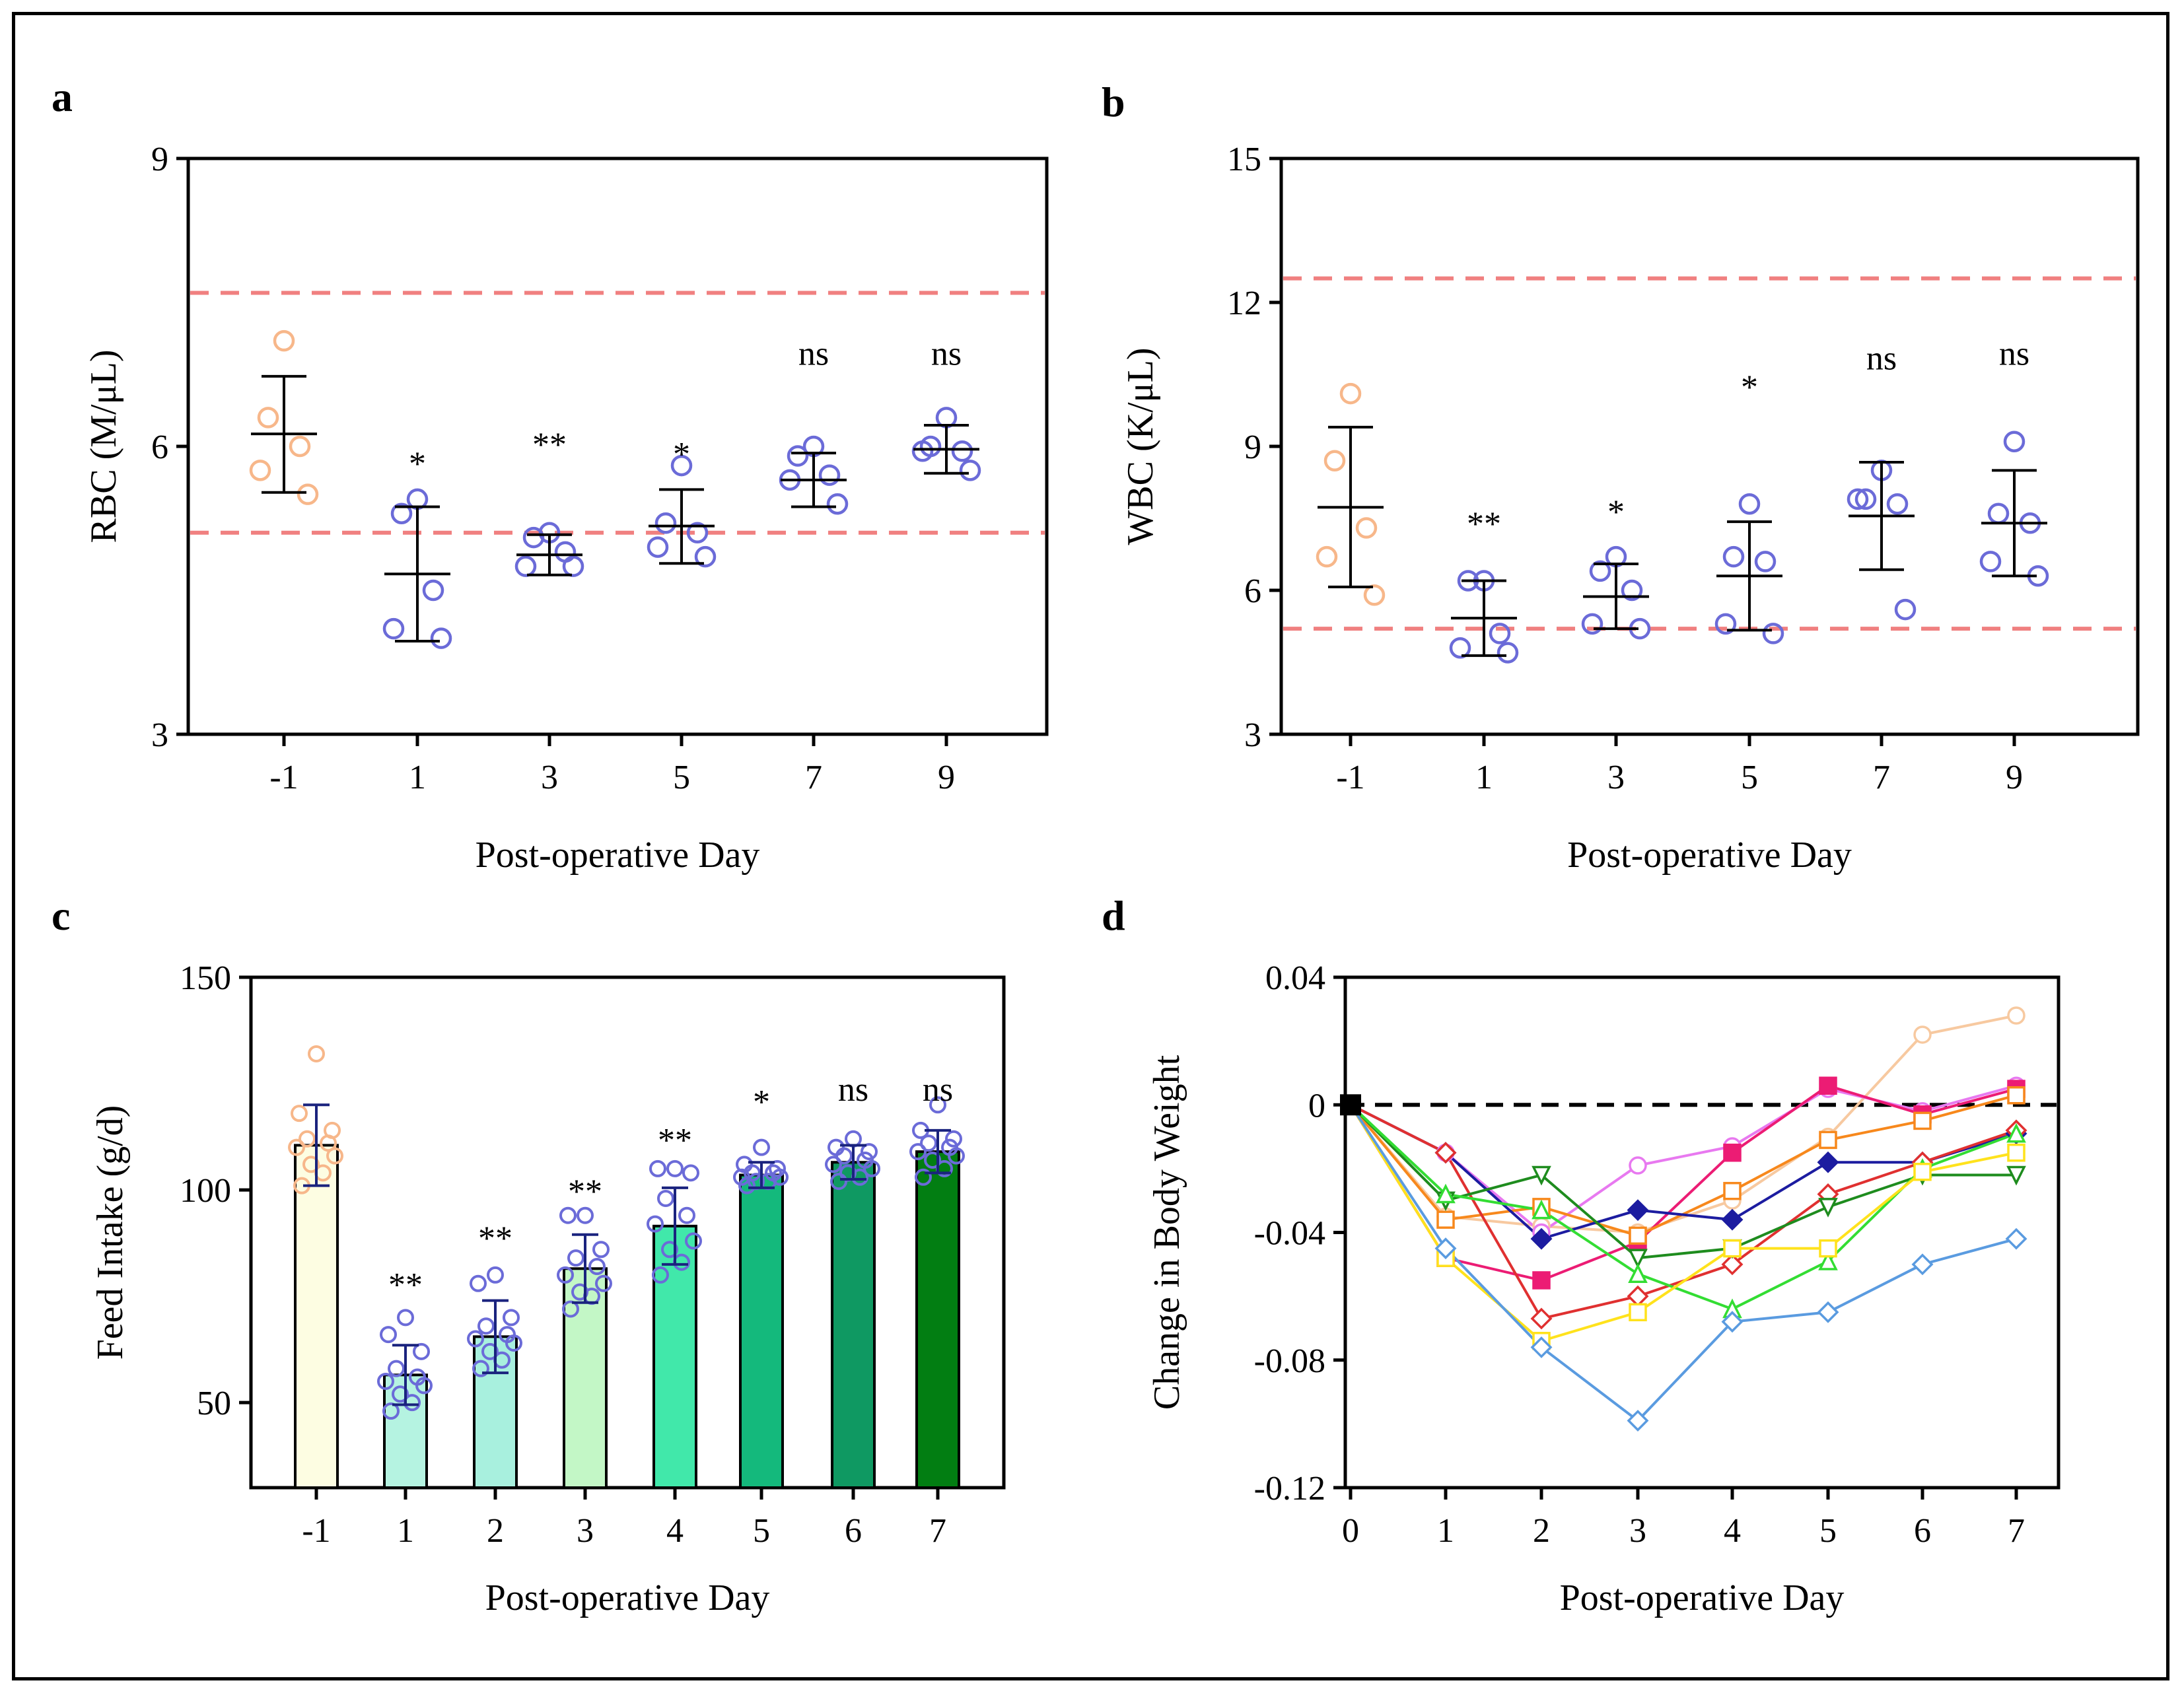  I want to click on significance-label: **, so click(549, 445).